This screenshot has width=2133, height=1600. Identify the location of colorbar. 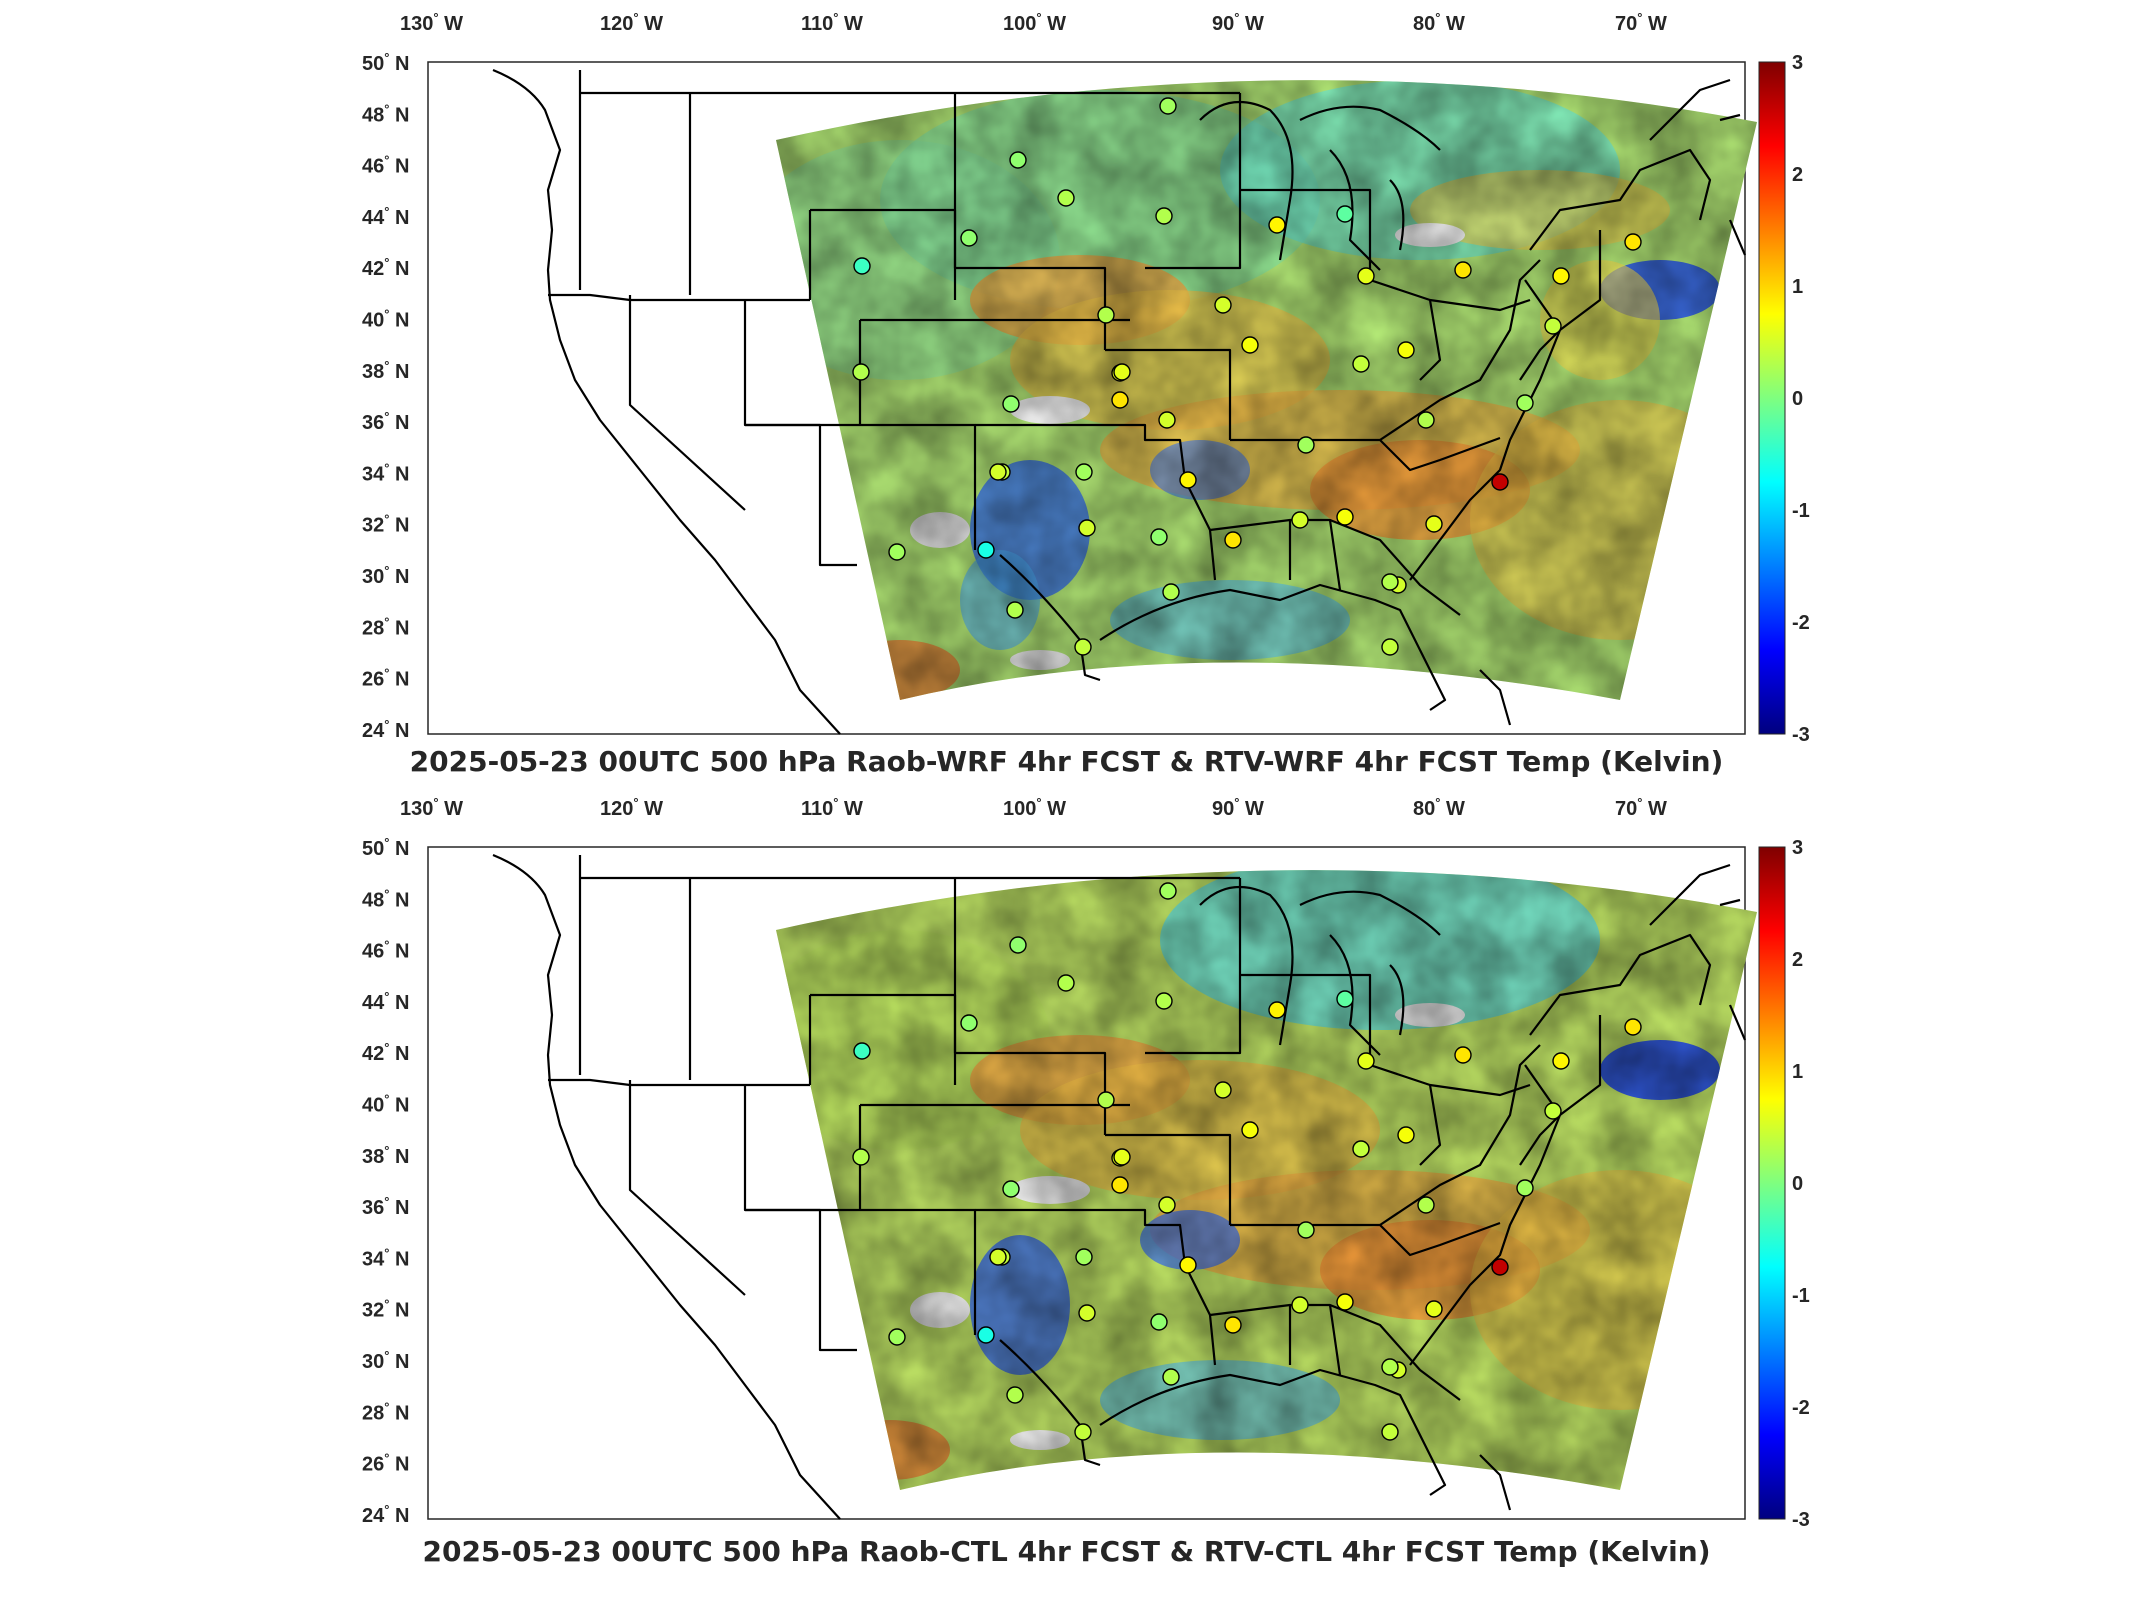
(1772, 398).